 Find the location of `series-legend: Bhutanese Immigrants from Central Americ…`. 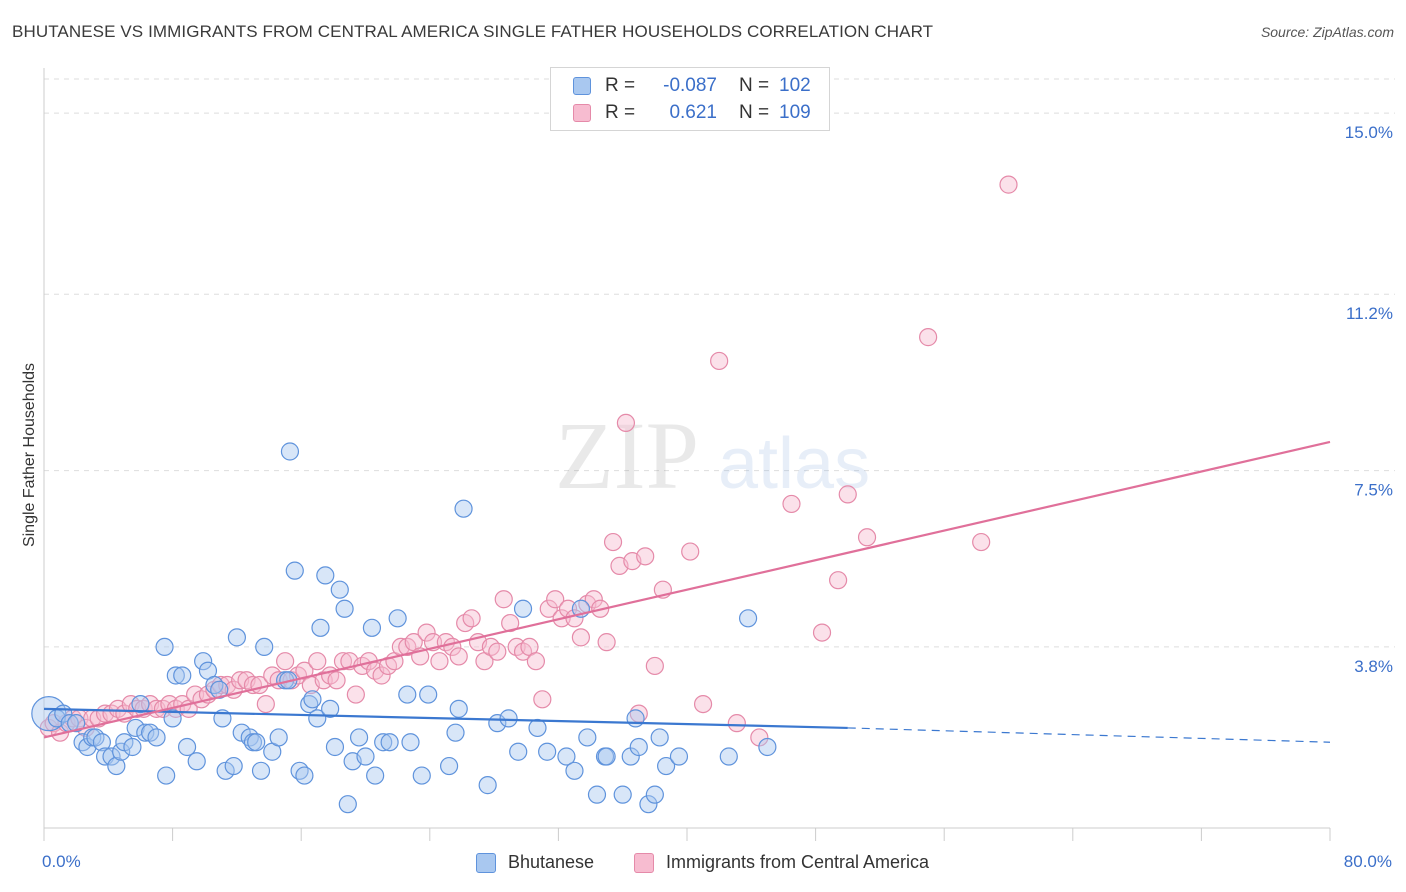

series-legend: Bhutanese Immigrants from Central Americ… is located at coordinates (703, 865).